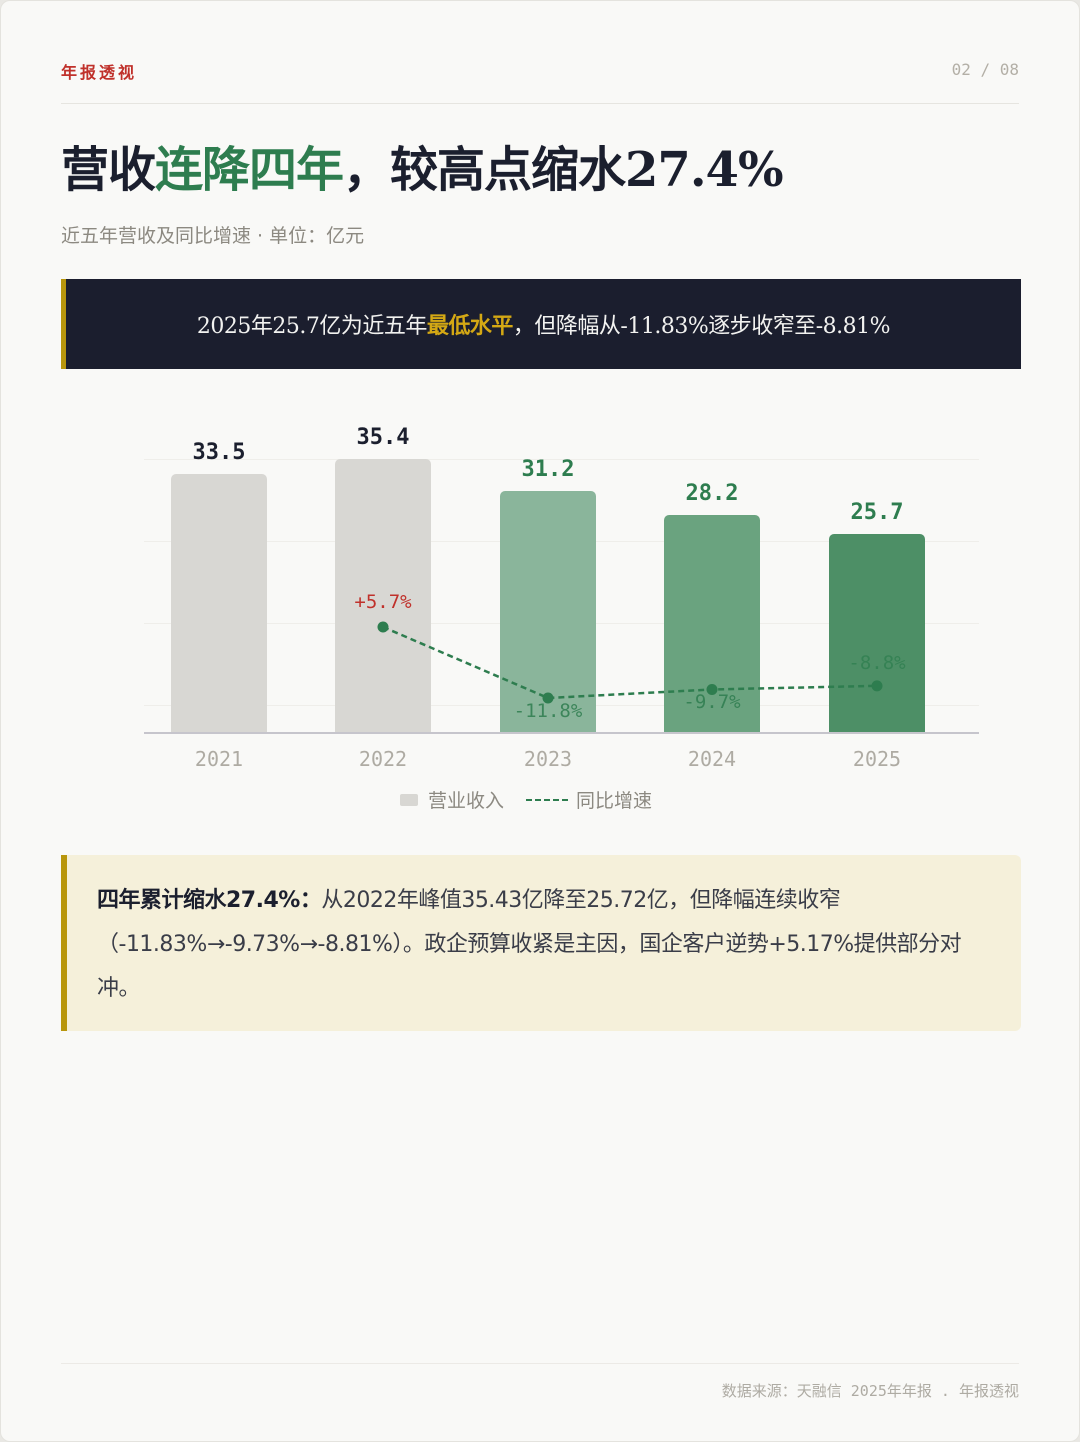 The width and height of the screenshot is (1080, 1442). What do you see at coordinates (470, 326) in the screenshot?
I see `banner-highlight: 最低水平` at bounding box center [470, 326].